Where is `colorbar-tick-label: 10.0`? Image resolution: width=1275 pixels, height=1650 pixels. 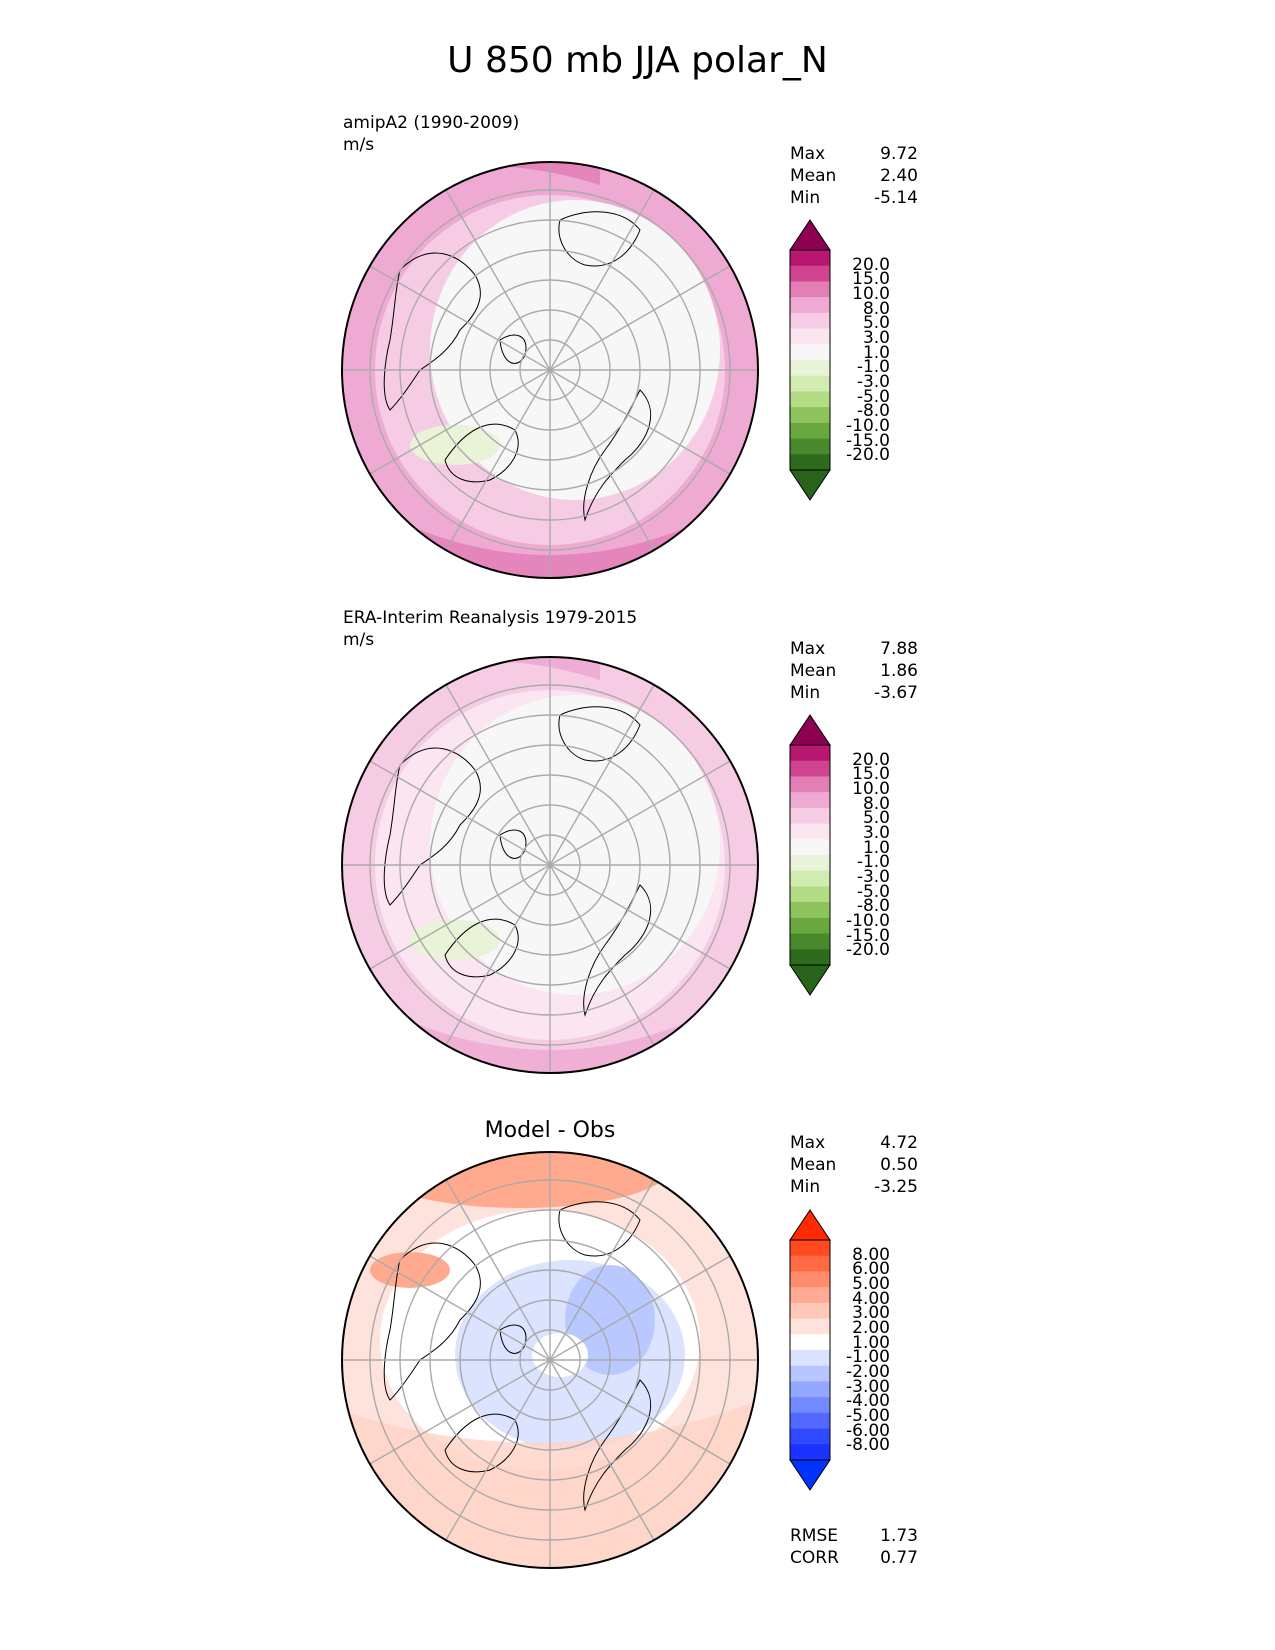 colorbar-tick-label: 10.0 is located at coordinates (871, 294).